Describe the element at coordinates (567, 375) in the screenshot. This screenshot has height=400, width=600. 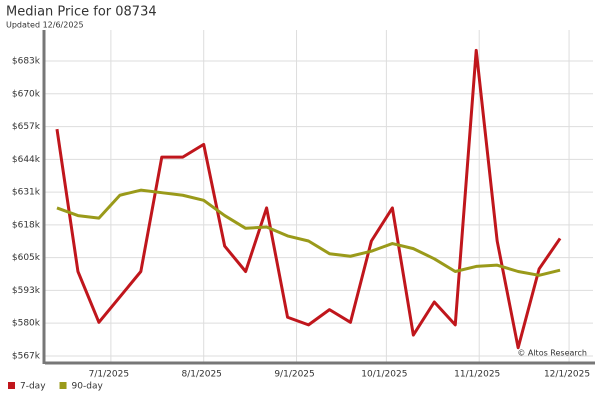
I see `x-tick-label: 12/1/2025` at that location.